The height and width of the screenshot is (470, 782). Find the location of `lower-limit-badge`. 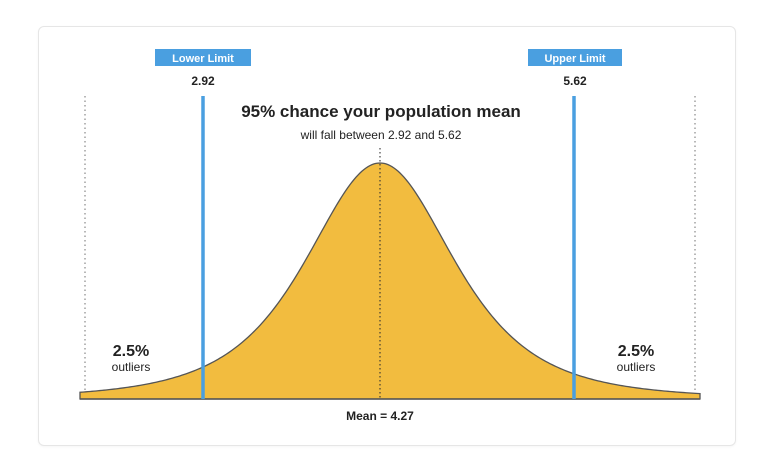

lower-limit-badge is located at coordinates (203, 57).